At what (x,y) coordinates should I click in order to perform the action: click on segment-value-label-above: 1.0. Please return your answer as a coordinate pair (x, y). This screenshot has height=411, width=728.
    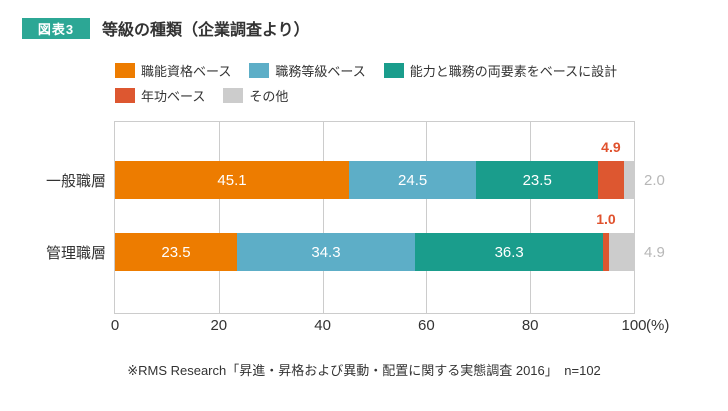
    Looking at the image, I should click on (606, 219).